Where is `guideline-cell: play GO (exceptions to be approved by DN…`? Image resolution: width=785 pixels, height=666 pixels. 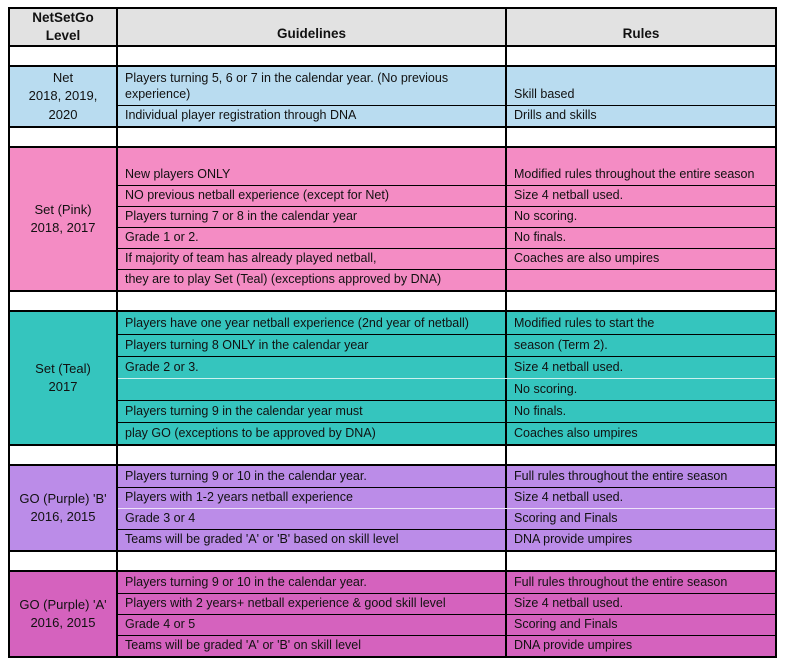 guideline-cell: play GO (exceptions to be approved by DN… is located at coordinates (312, 433).